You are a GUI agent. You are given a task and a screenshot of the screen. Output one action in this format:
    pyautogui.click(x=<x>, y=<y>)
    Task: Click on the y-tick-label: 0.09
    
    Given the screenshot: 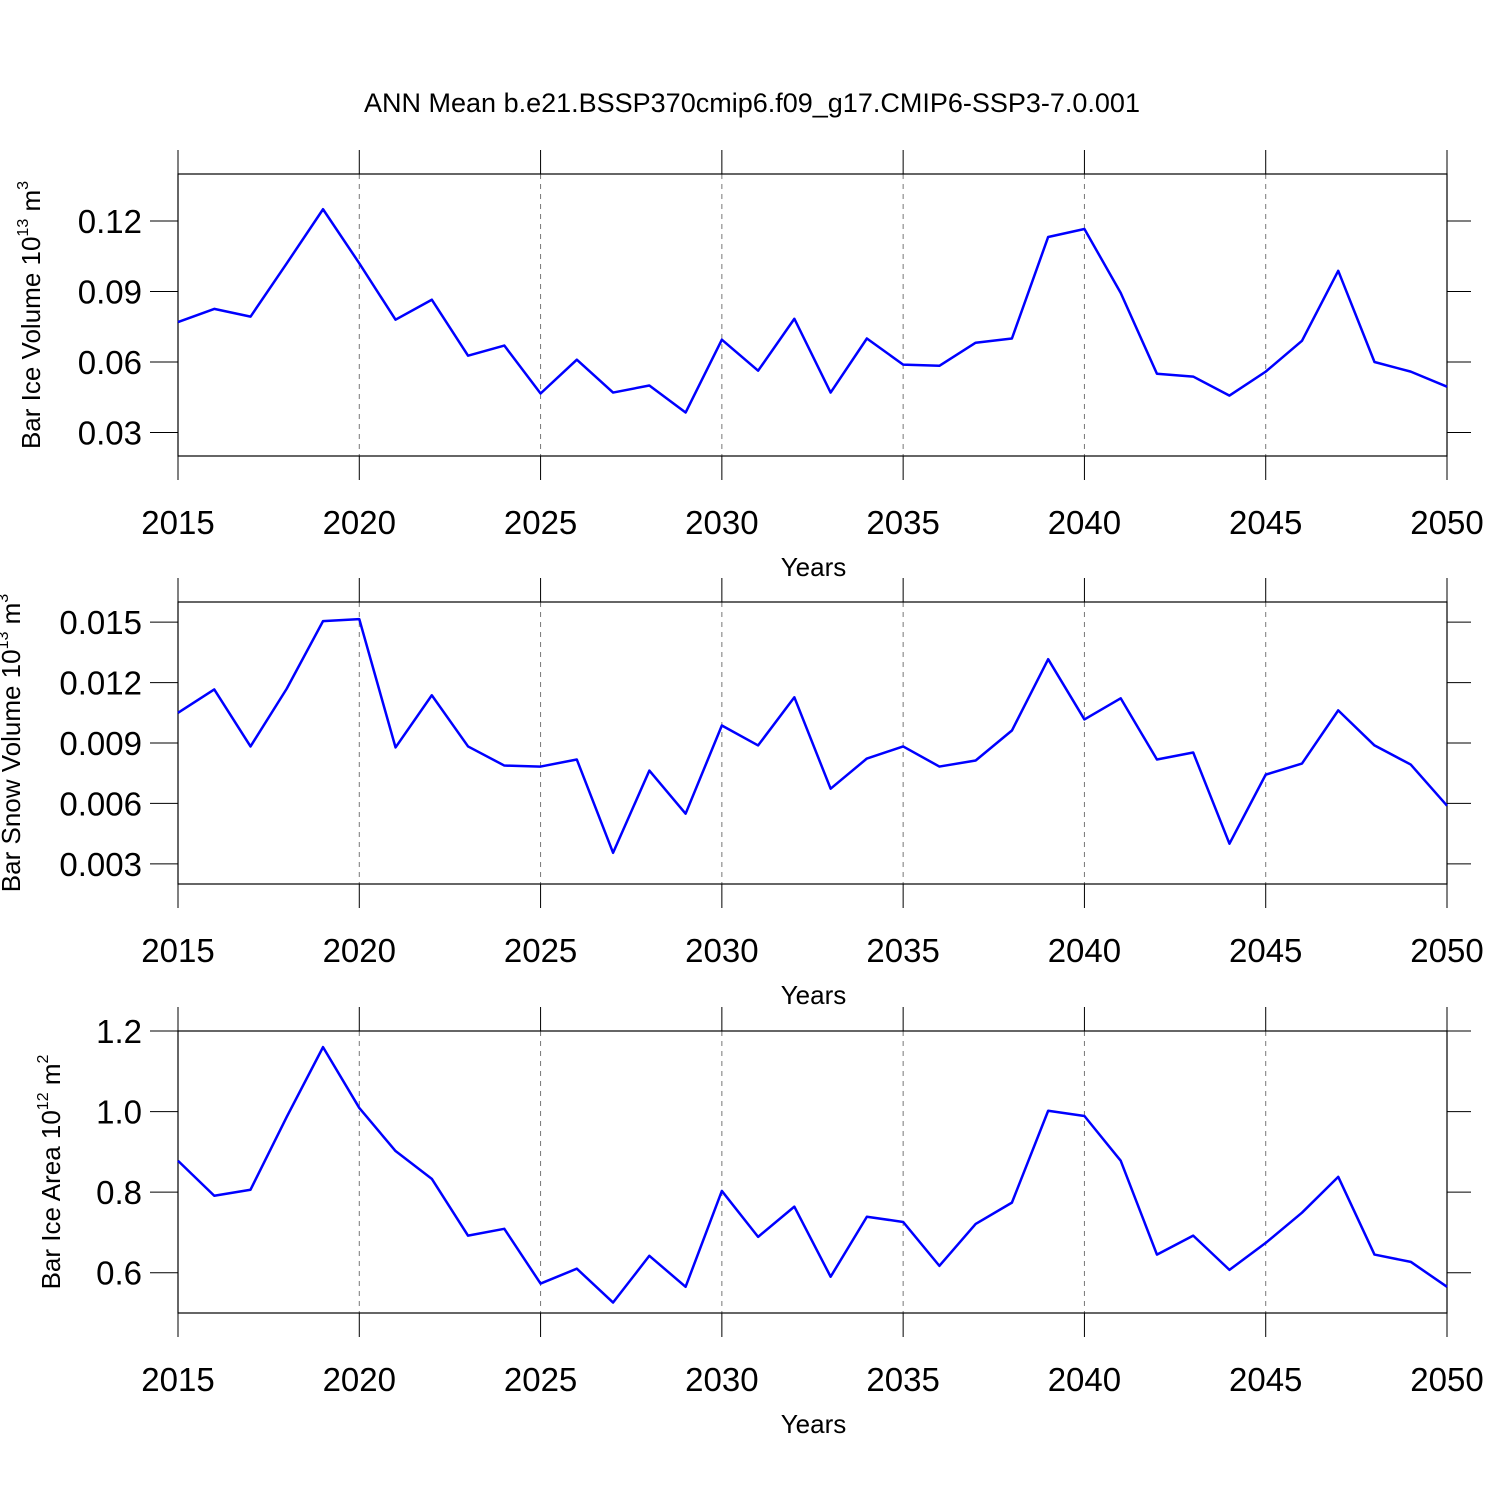 What is the action you would take?
    pyautogui.click(x=110, y=292)
    